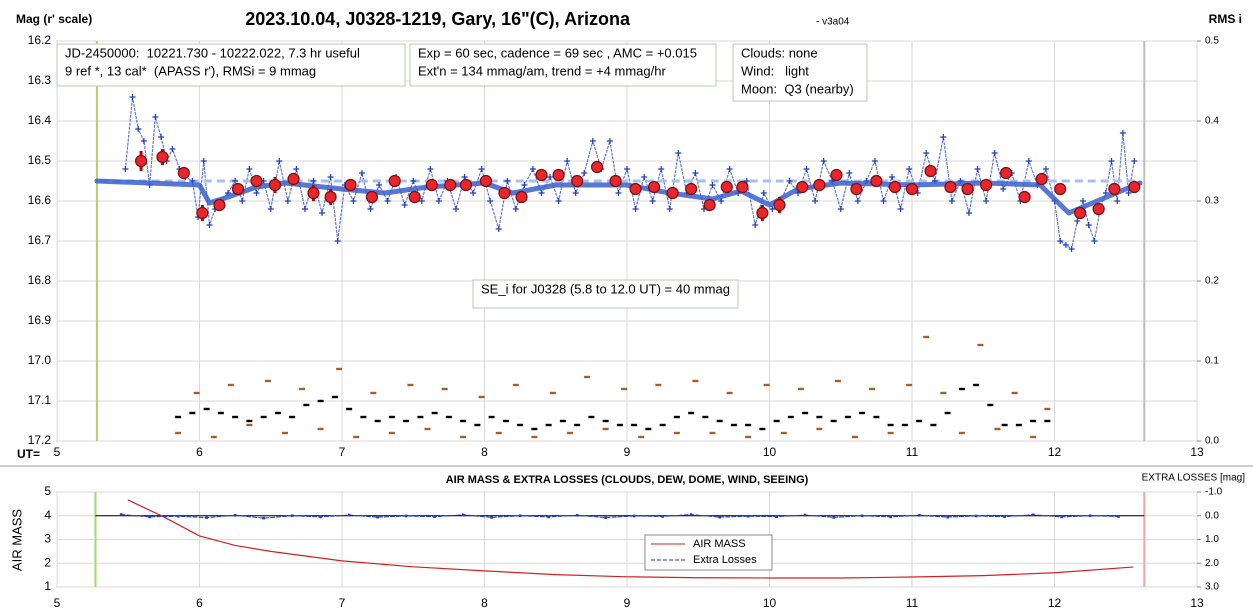 Image resolution: width=1253 pixels, height=616 pixels. What do you see at coordinates (833, 22) in the screenshot?
I see `chart-subtitle: - v3a04` at bounding box center [833, 22].